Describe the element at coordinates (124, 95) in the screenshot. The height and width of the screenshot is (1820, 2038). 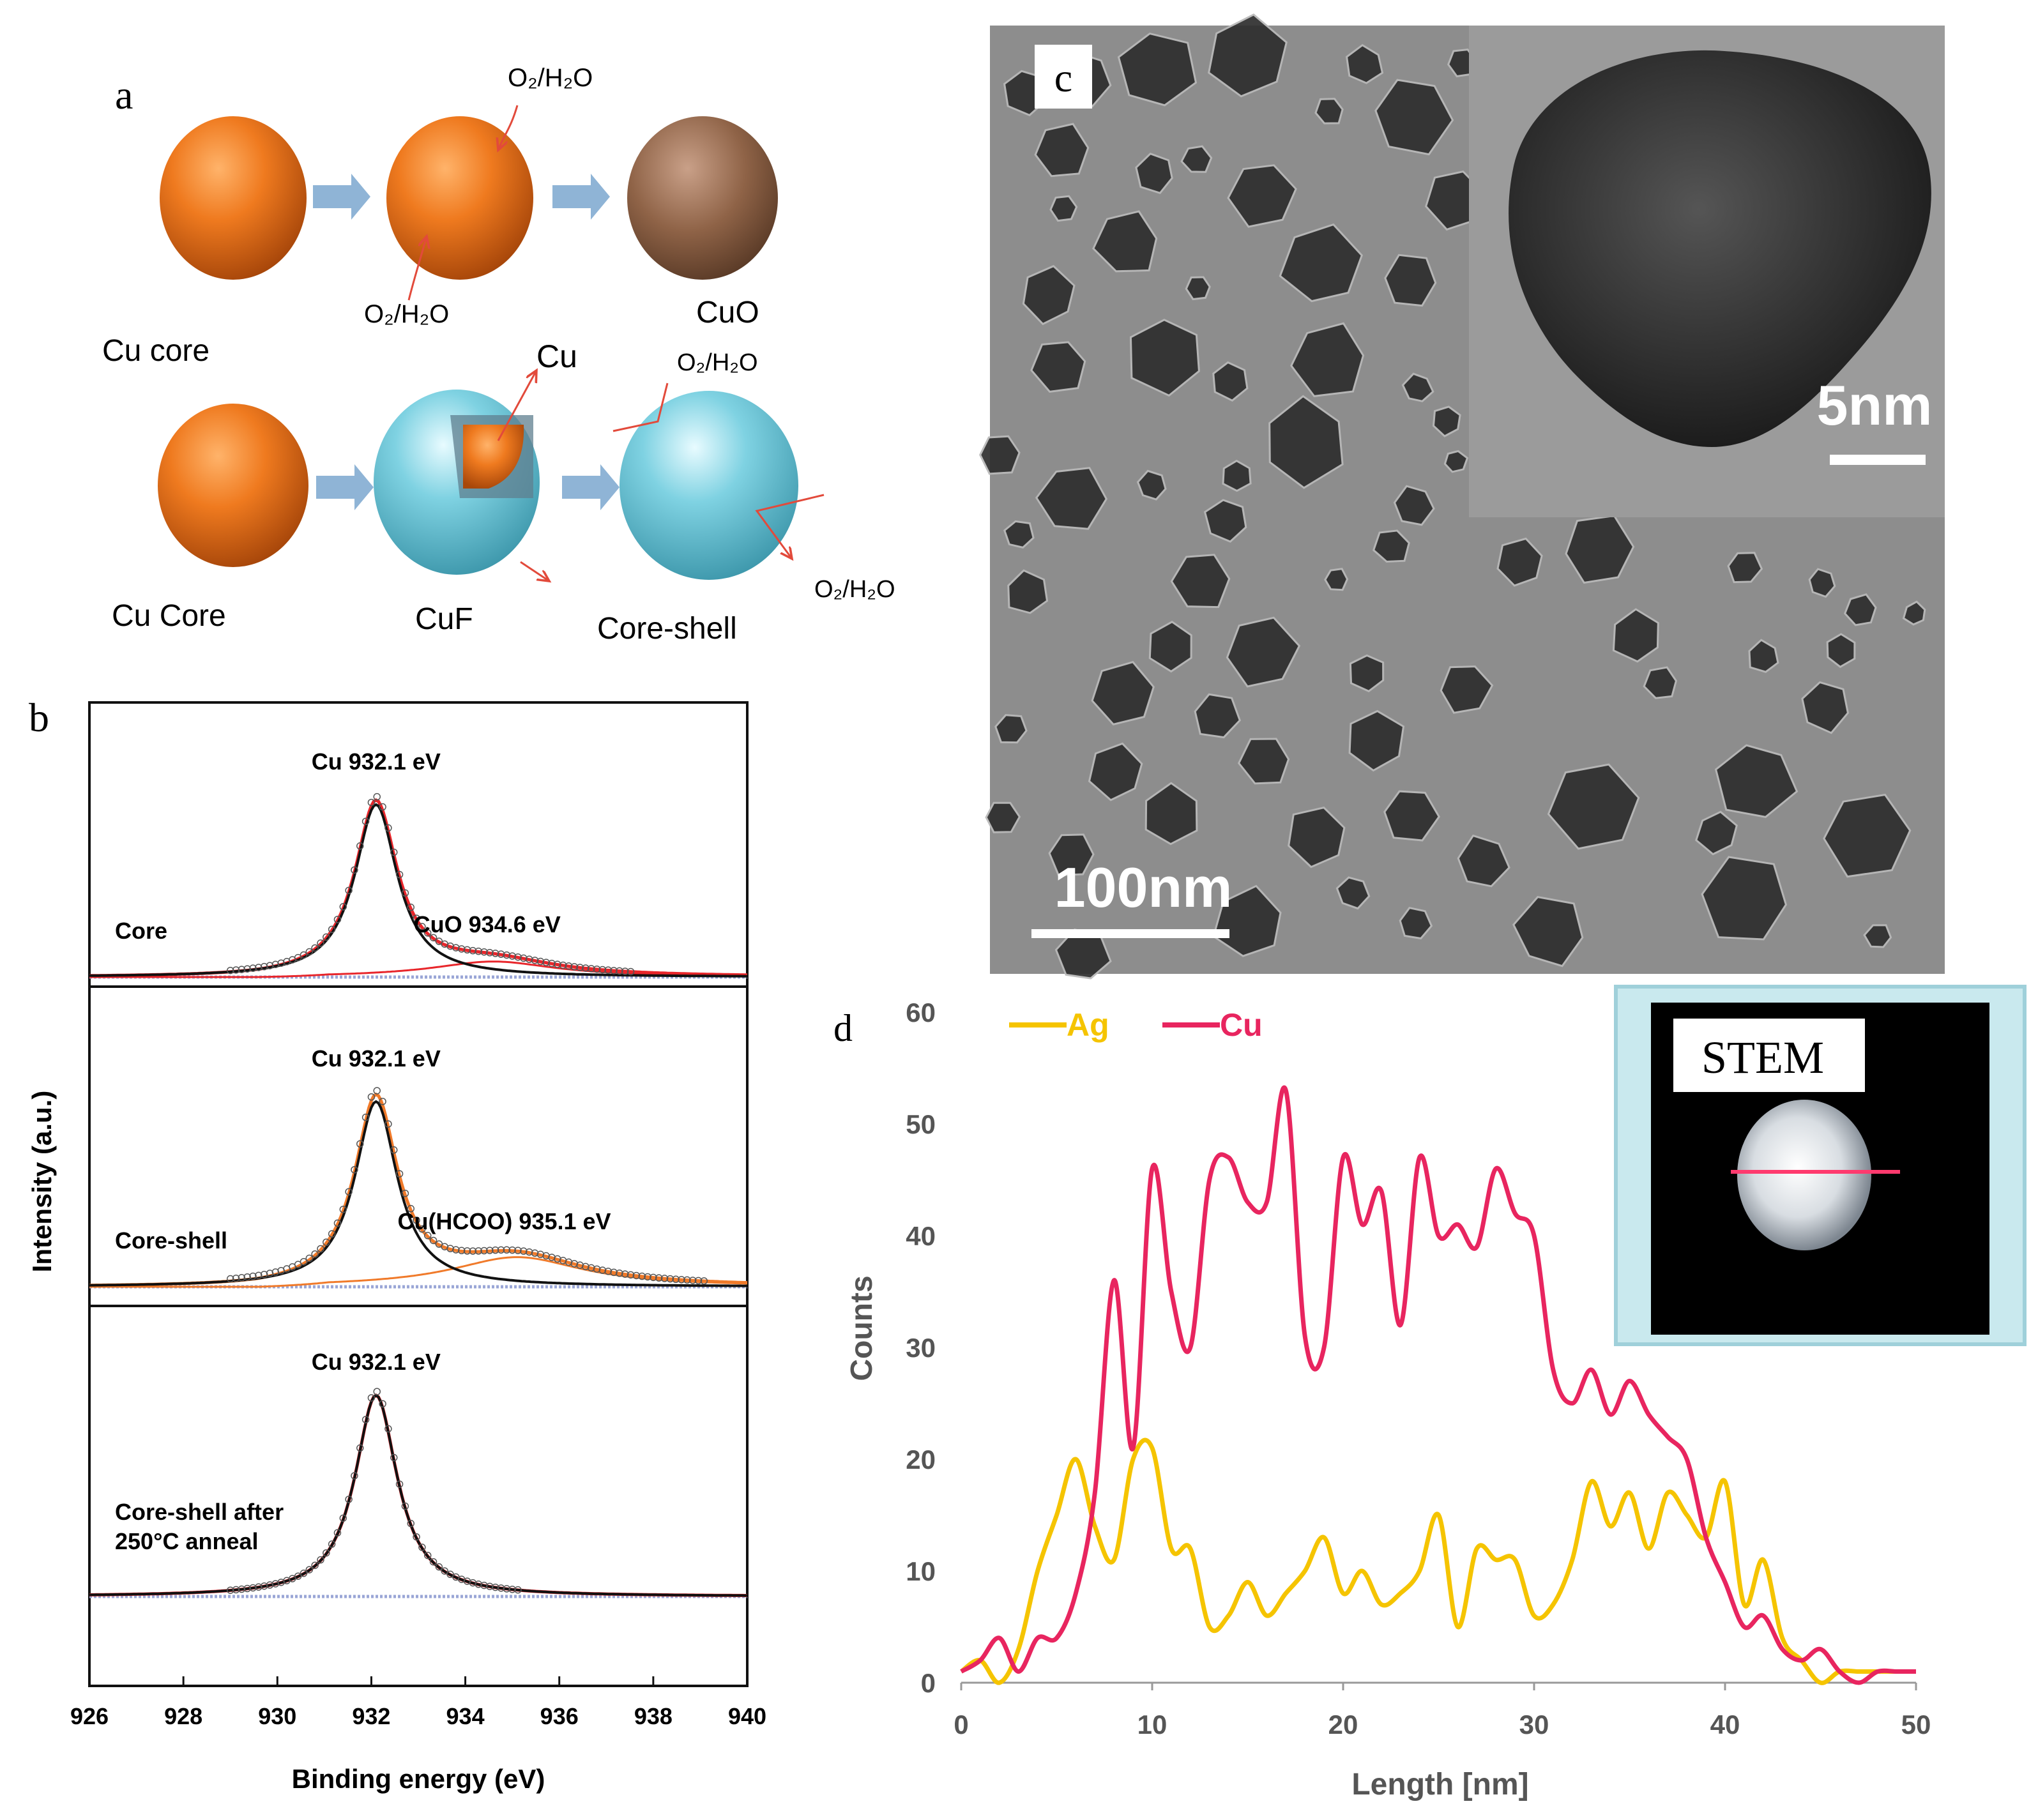
I see `panel-a-letter: a` at that location.